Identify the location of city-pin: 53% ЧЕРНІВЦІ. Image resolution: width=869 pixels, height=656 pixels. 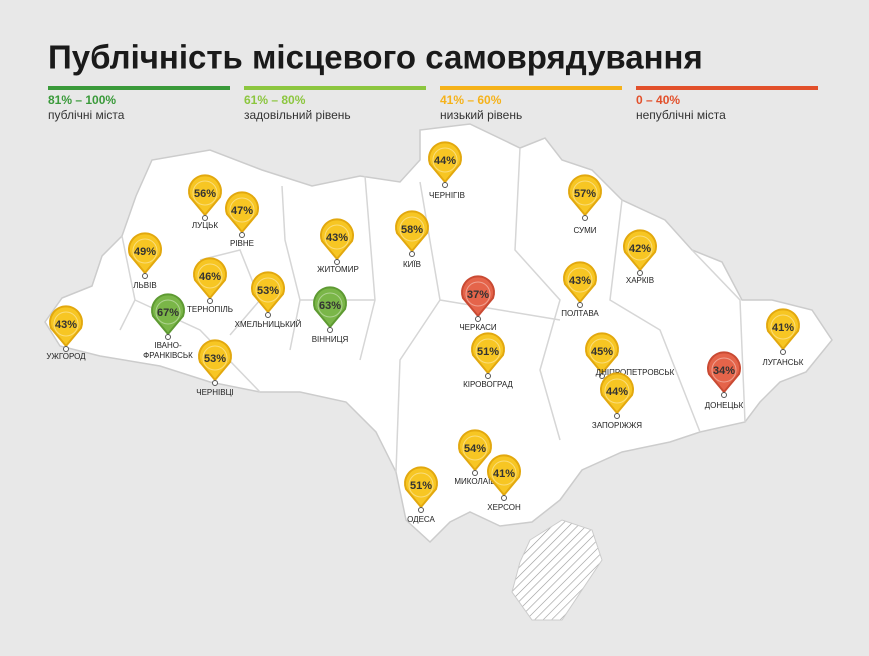
(215, 368).